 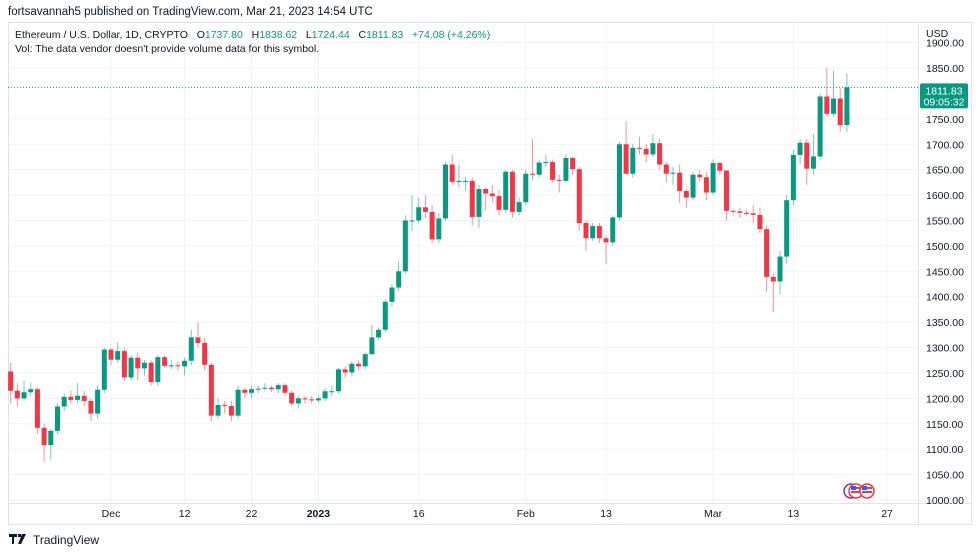 I want to click on brand-name: TradingView, so click(x=66, y=540).